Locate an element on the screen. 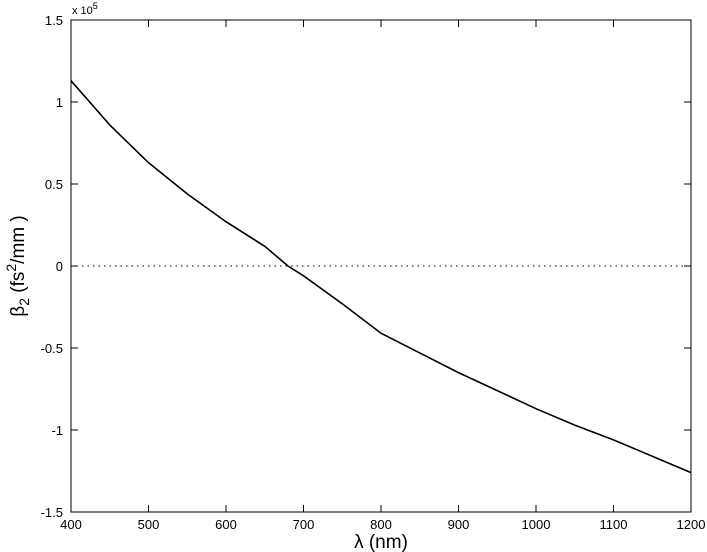 This screenshot has width=707, height=552. x-tick-label: 700 is located at coordinates (304, 524).